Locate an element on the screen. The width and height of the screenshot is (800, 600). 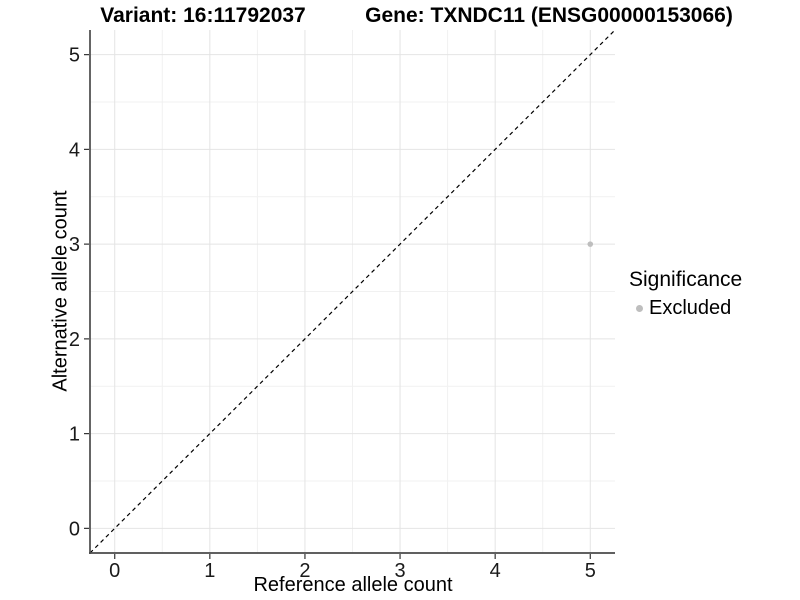
y-tick-label: 1 is located at coordinates (74, 435).